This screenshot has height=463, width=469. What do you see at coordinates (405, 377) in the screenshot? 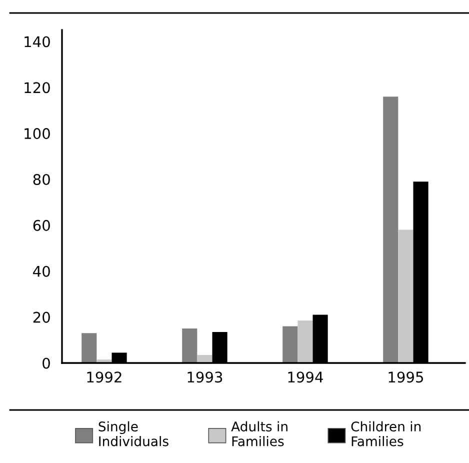
I see `x-tick-label: 1995` at bounding box center [405, 377].